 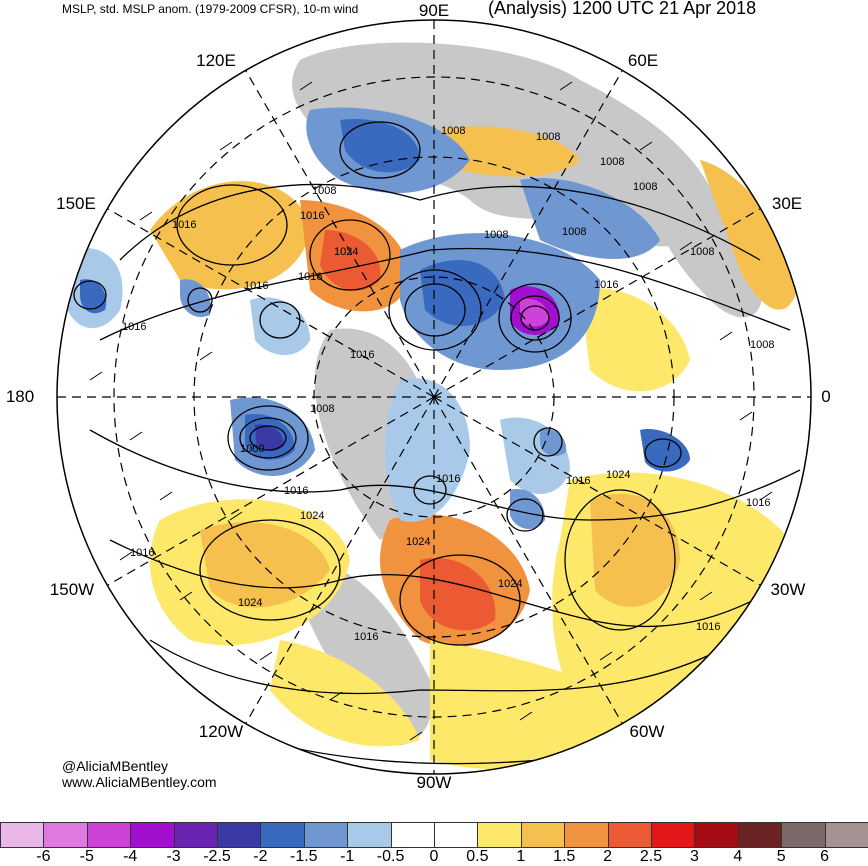 What do you see at coordinates (221, 731) in the screenshot?
I see `lon-label-120w: 120W` at bounding box center [221, 731].